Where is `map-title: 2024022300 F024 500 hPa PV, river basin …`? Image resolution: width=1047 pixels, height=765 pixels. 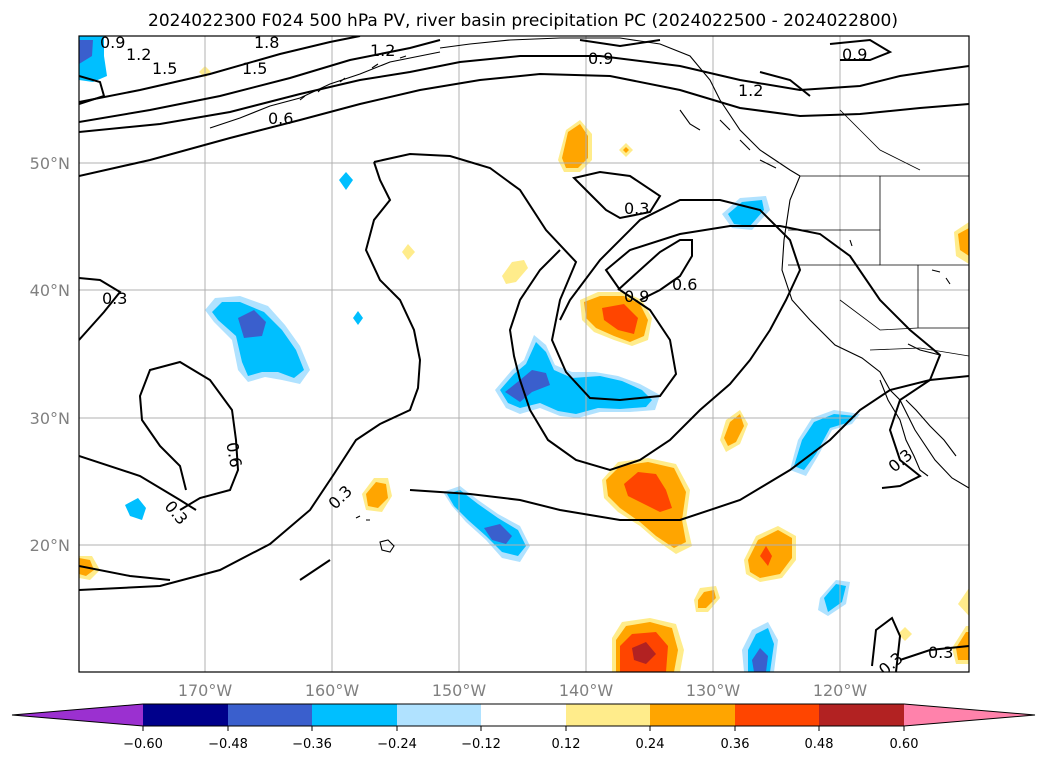
map-title: 2024022300 F024 500 hPa PV, river basin … is located at coordinates (523, 21).